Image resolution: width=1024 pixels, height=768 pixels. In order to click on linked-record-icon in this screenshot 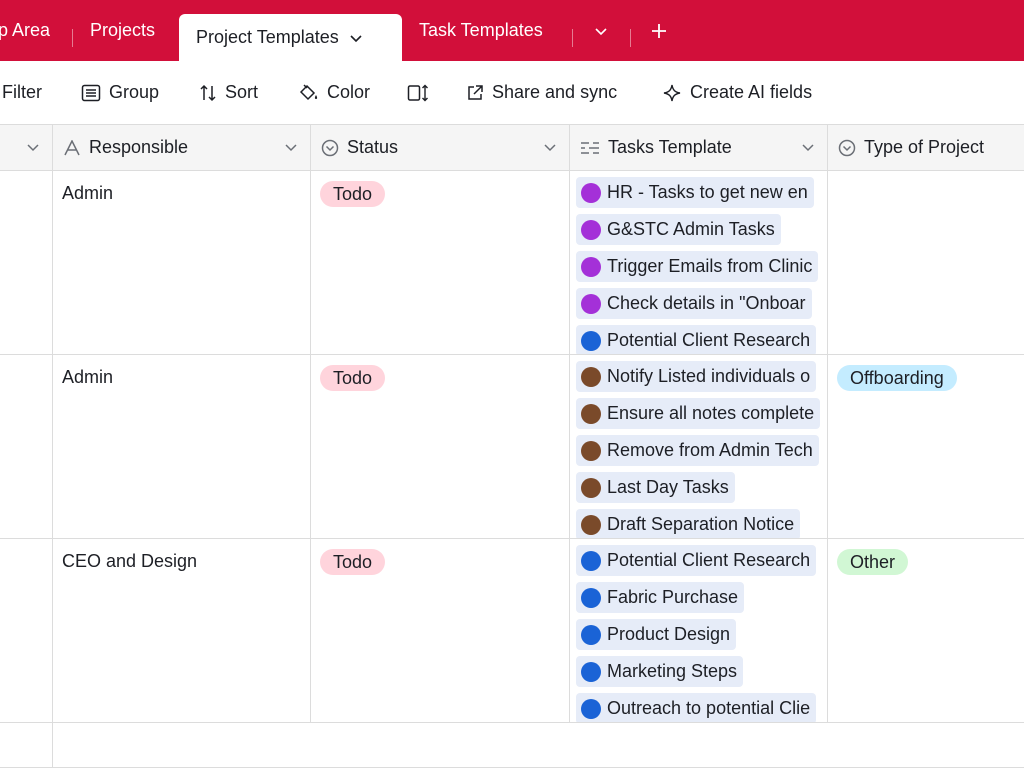, I will do `click(590, 148)`.